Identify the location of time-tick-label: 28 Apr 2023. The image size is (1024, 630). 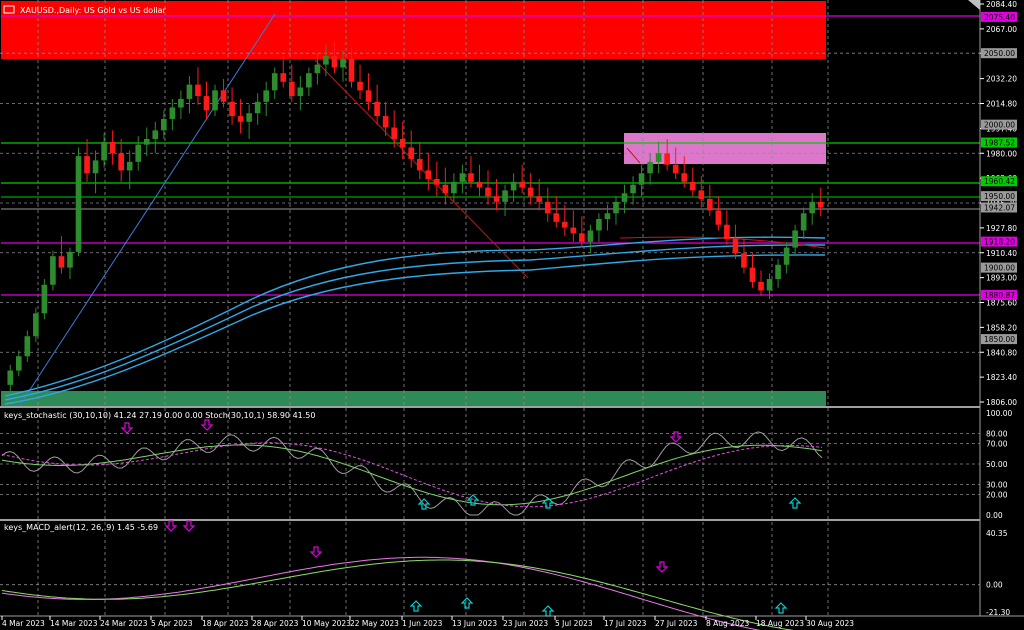
(275, 623).